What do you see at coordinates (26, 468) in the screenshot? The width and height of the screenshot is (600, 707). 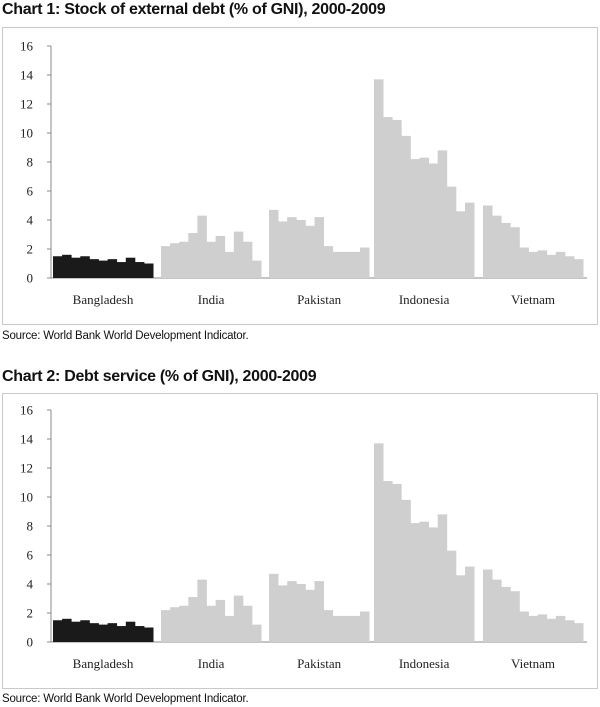 I see `y-tick-label: 12` at bounding box center [26, 468].